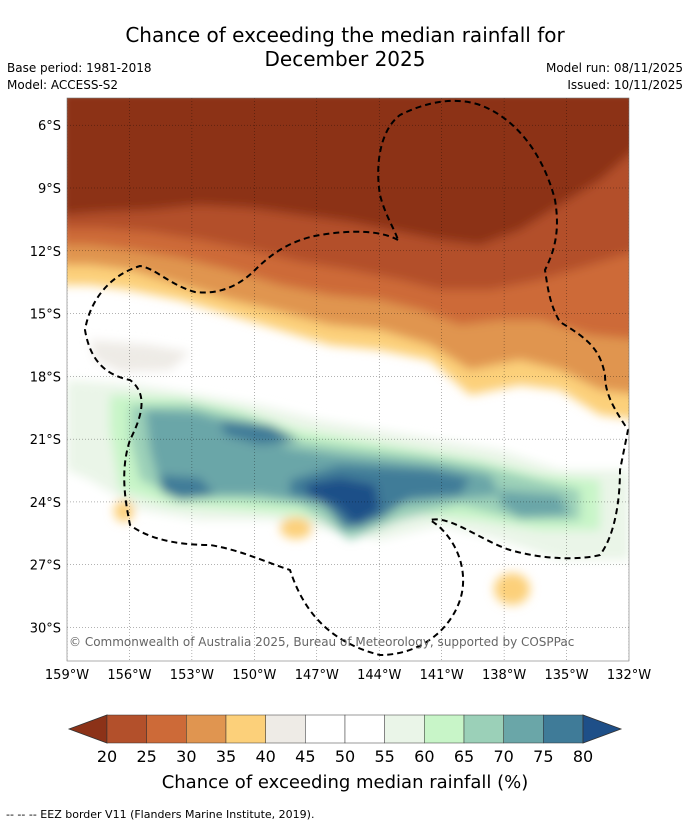 This screenshot has width=690, height=827. What do you see at coordinates (140, 356) in the screenshot?
I see `region-grey` at bounding box center [140, 356].